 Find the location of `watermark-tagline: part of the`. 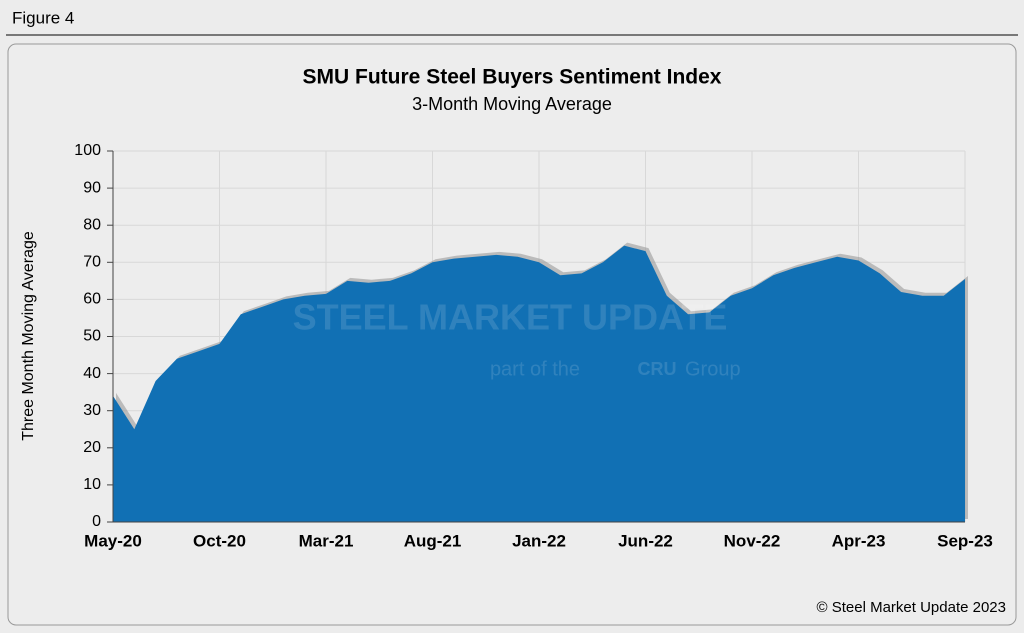

watermark-tagline: part of the is located at coordinates (535, 369).